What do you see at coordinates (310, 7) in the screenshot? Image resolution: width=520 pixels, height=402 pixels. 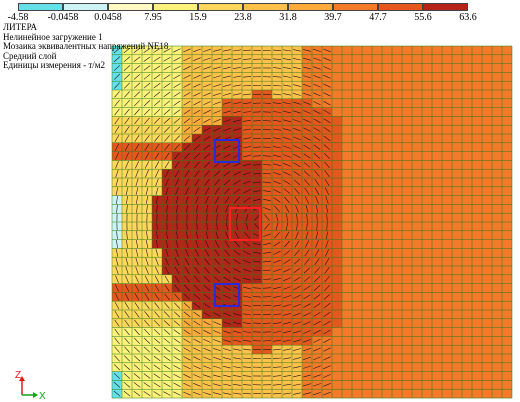 I see `legend-swatch` at bounding box center [310, 7].